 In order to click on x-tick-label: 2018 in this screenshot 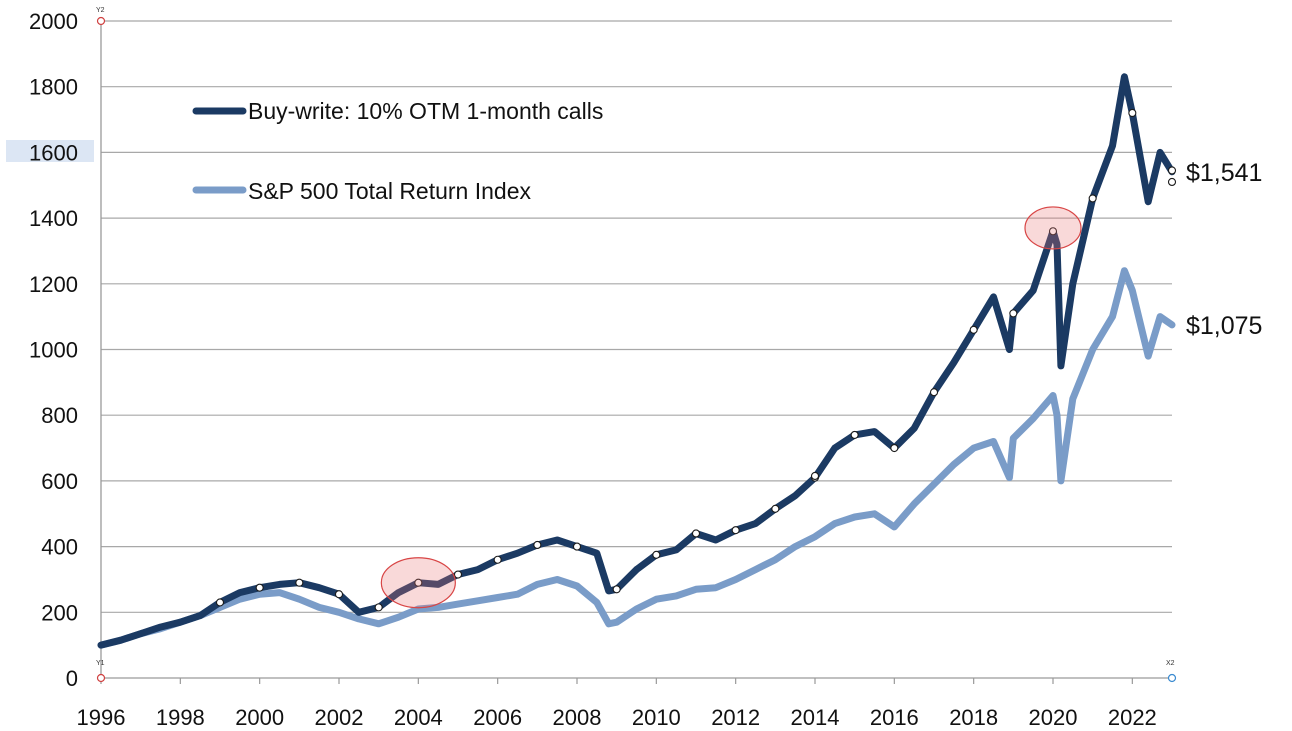, I will do `click(973, 717)`.